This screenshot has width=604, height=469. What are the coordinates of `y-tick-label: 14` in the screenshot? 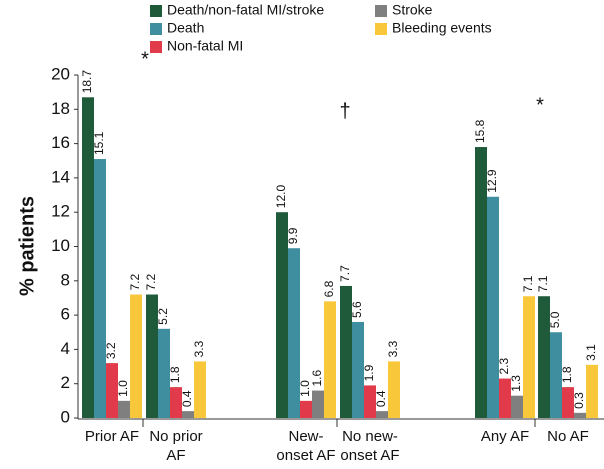 It's located at (60, 176).